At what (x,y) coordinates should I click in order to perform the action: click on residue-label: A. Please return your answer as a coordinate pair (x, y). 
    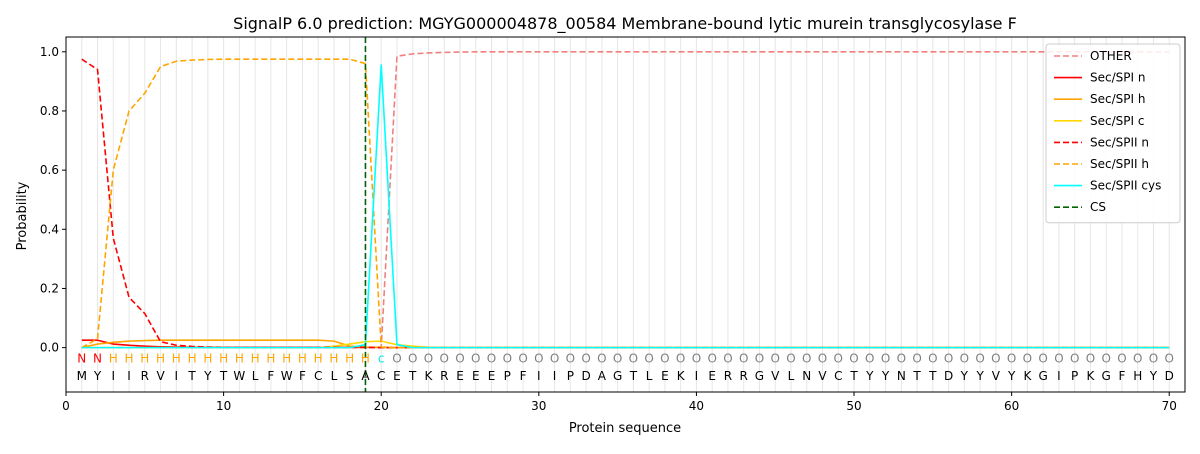
    Looking at the image, I should click on (602, 376).